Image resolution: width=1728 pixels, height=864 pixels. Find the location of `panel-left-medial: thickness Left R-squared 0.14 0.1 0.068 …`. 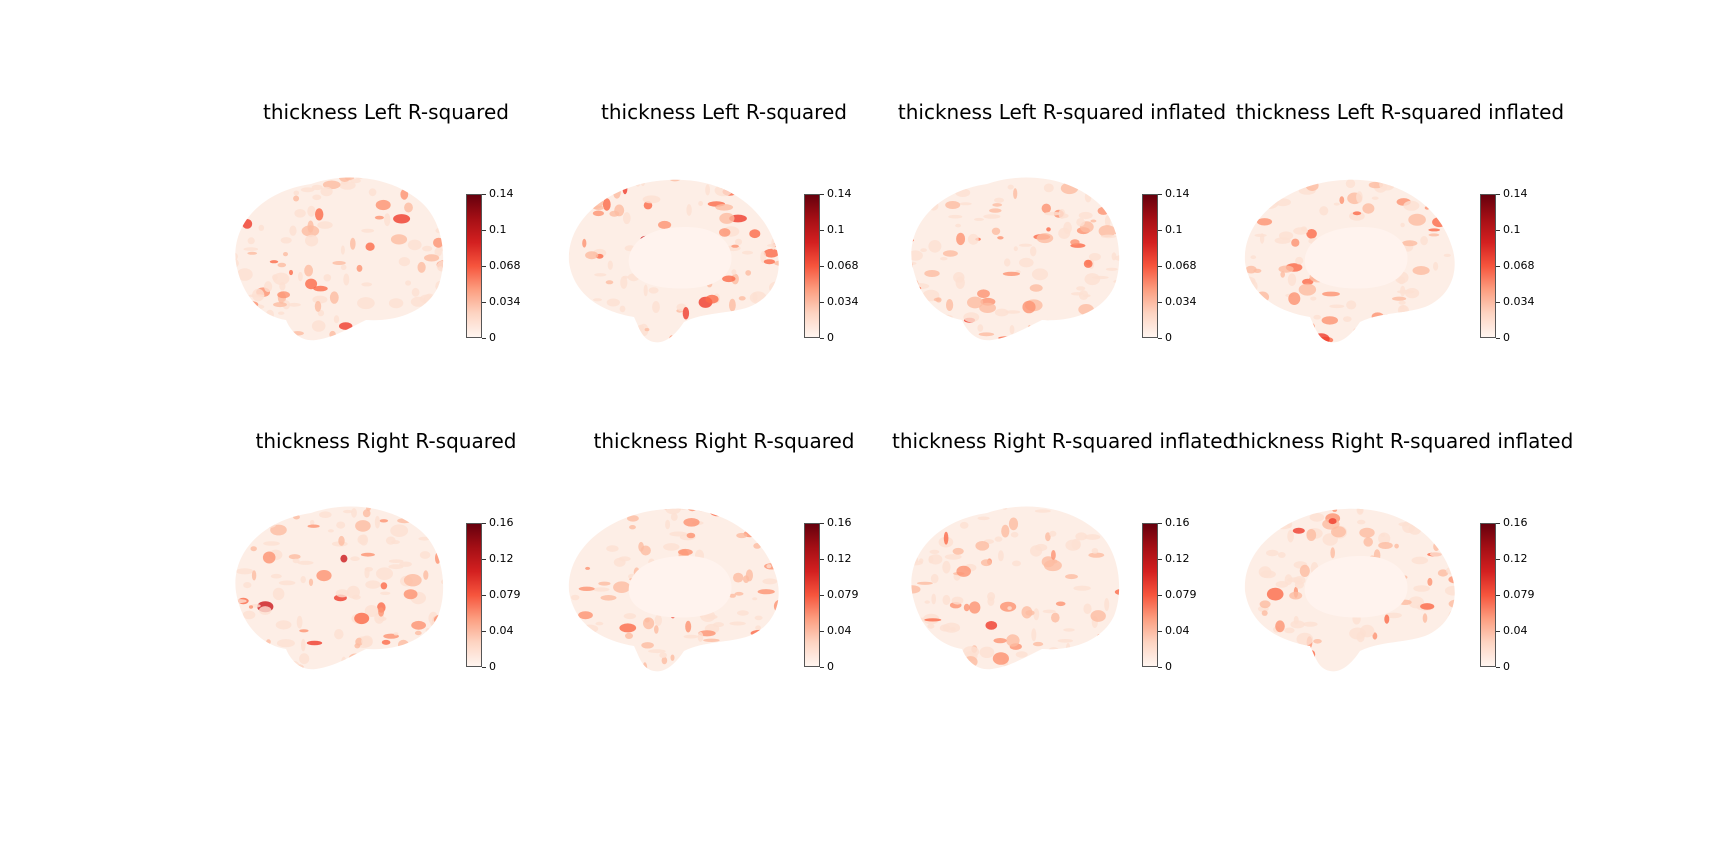

panel-left-medial: thickness Left R-squared 0.14 0.1 0.068 … is located at coordinates (724, 245).